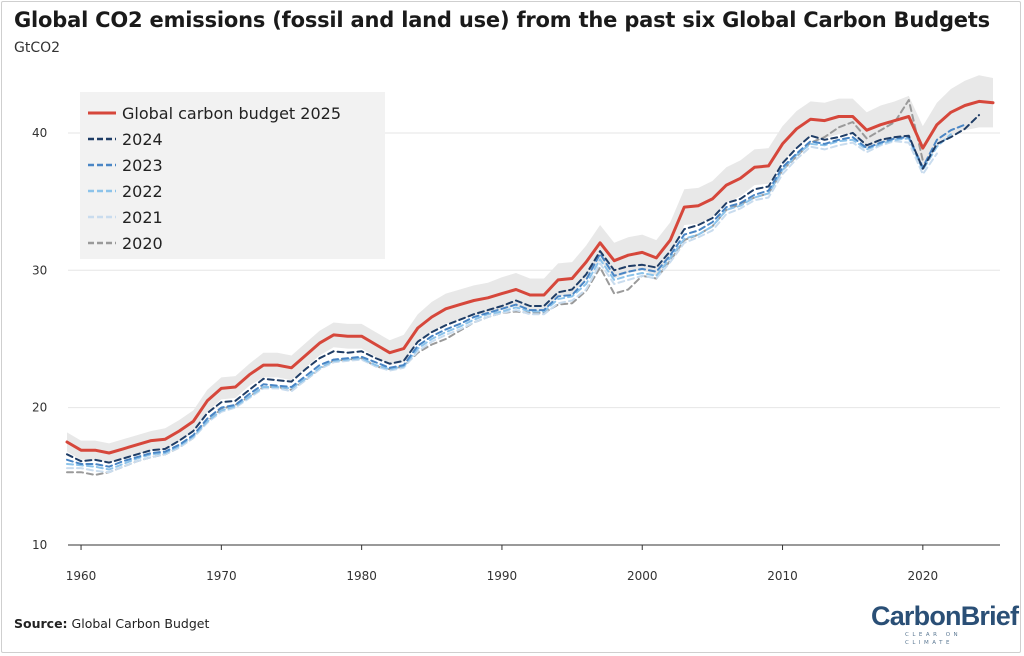  Describe the element at coordinates (502, 576) in the screenshot. I see `x-tick-label: 1990` at that location.